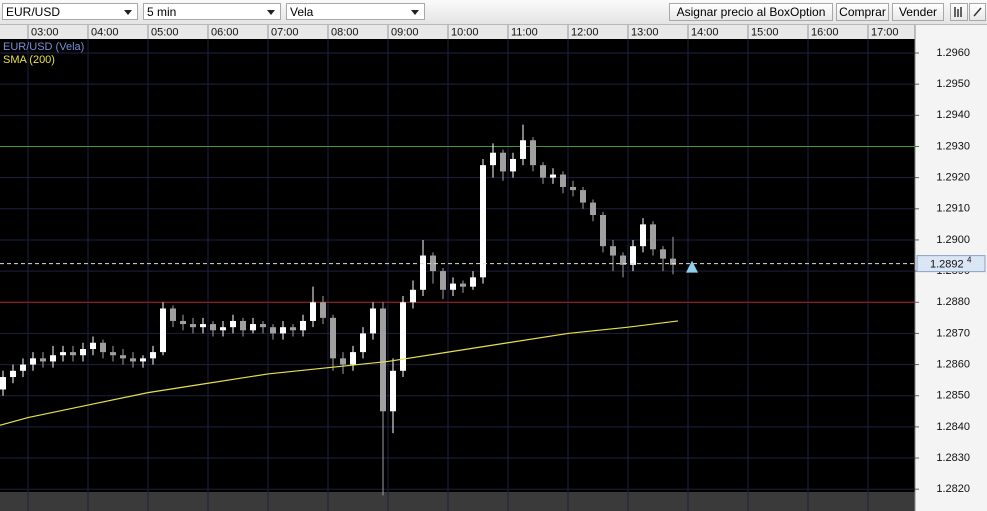 This screenshot has height=511, width=987. What do you see at coordinates (953, 396) in the screenshot?
I see `y-tick-label: 1.2850` at bounding box center [953, 396].